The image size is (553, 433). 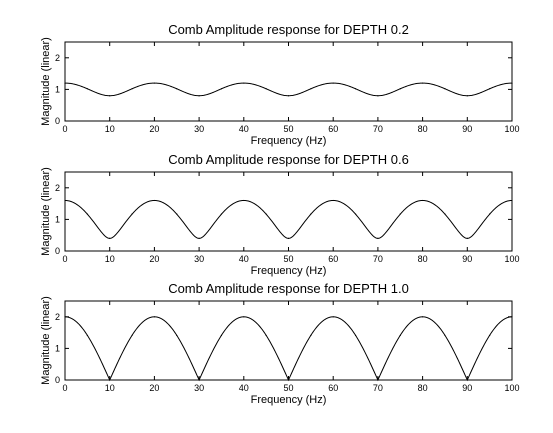 I want to click on x-tick-label: 10, so click(x=110, y=259).